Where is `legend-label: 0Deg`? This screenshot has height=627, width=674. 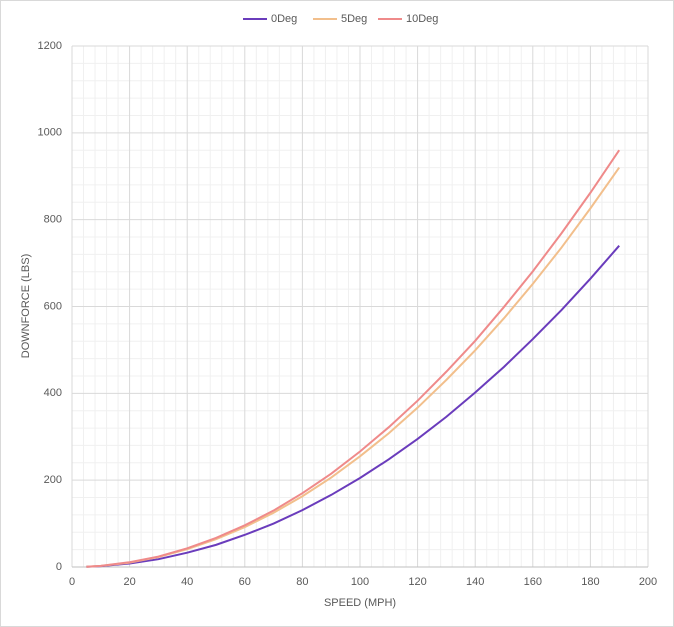
legend-label: 0Deg is located at coordinates (284, 19).